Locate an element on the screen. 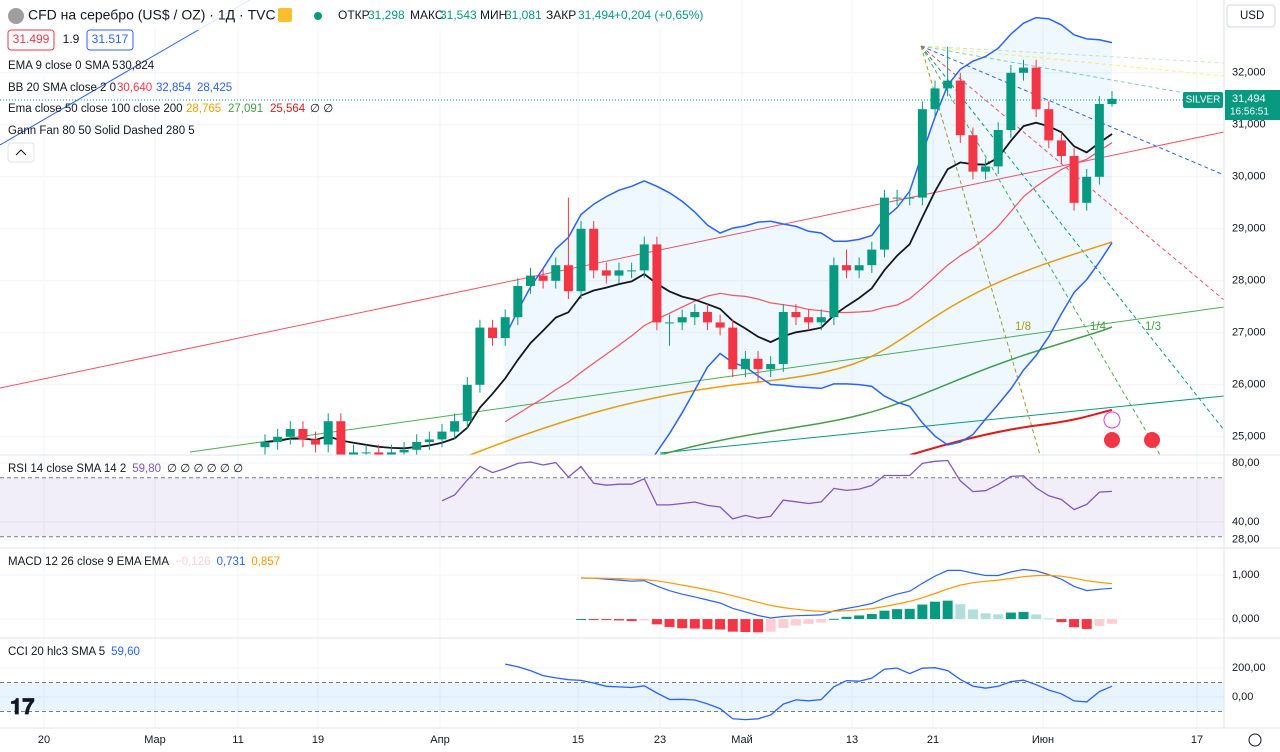 The image size is (1280, 752). time-label: Мар is located at coordinates (155, 740).